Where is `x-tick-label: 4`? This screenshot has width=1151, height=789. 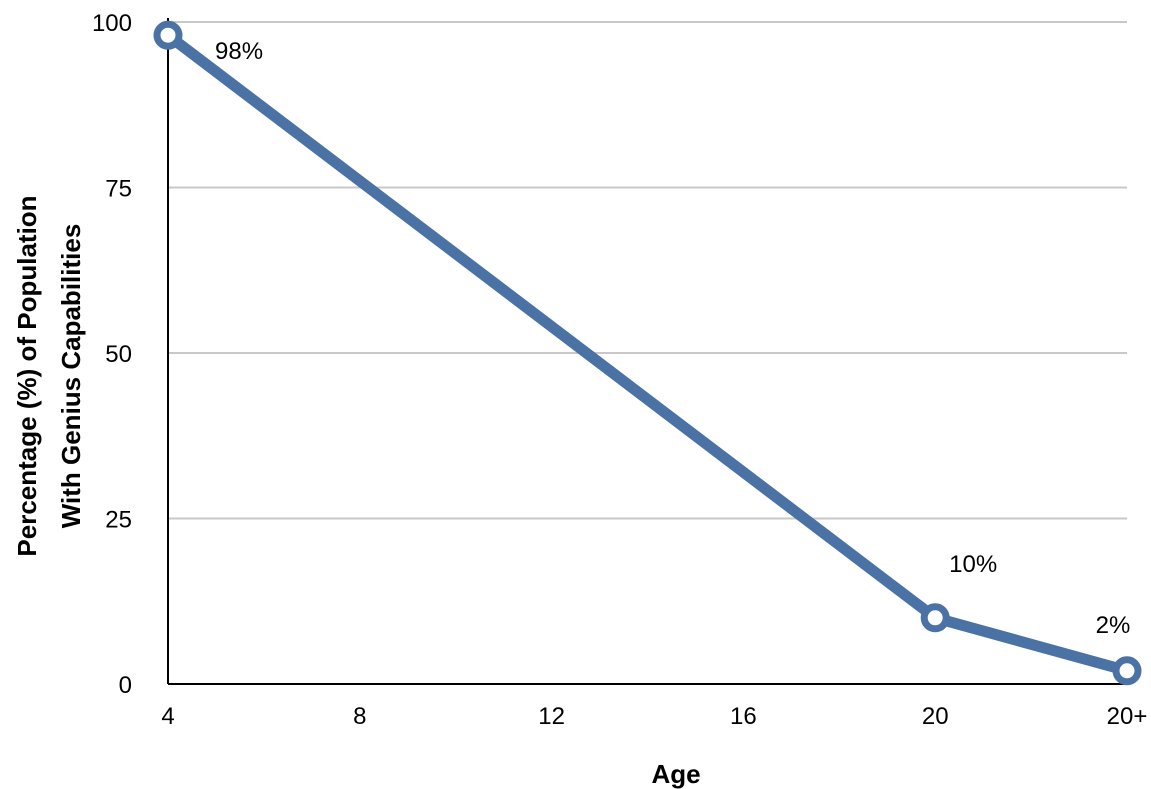 x-tick-label: 4 is located at coordinates (167, 716).